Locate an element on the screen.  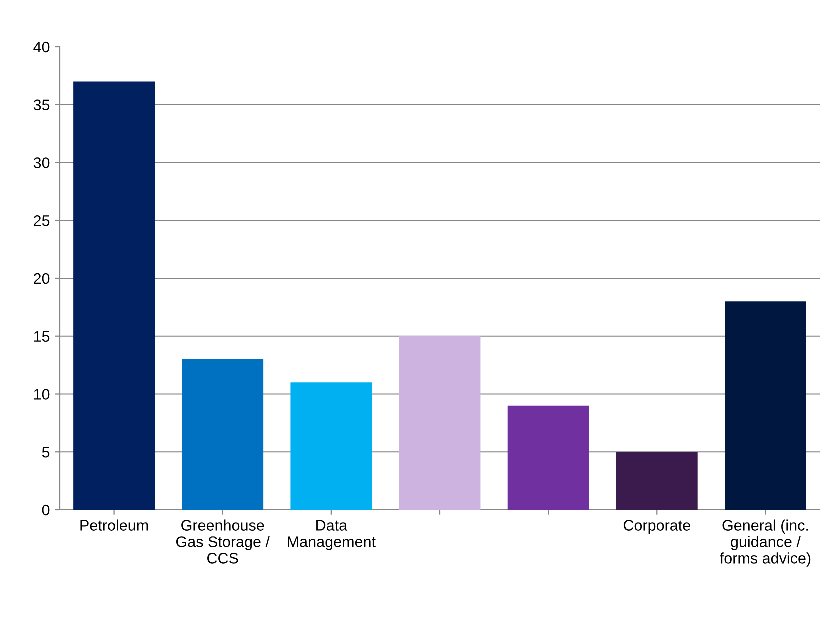
y-tick-label: 35 is located at coordinates (42, 105).